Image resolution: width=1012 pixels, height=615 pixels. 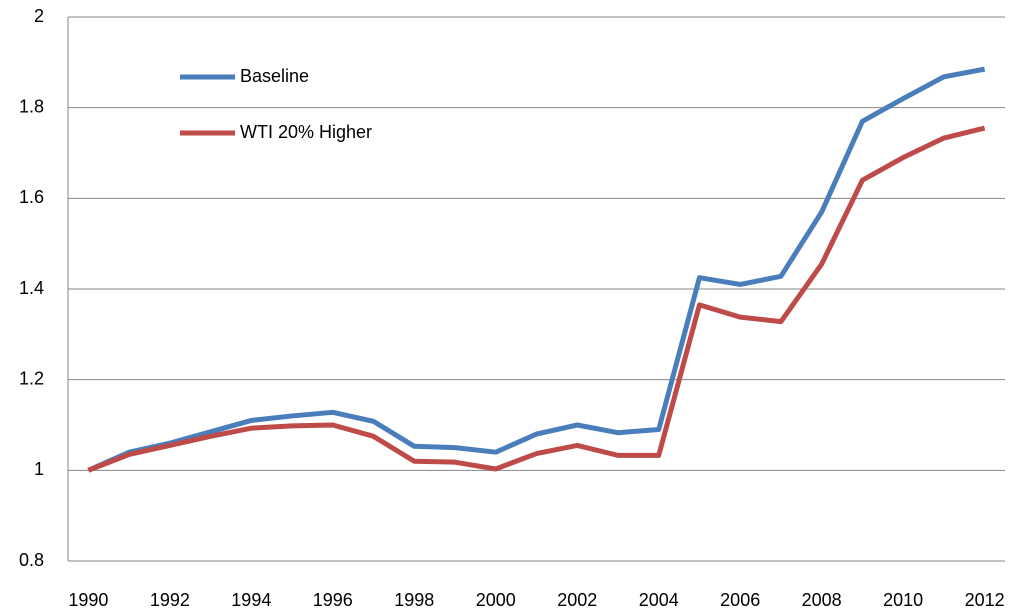 What do you see at coordinates (306, 132) in the screenshot?
I see `legend-label: WTI 20% Higher` at bounding box center [306, 132].